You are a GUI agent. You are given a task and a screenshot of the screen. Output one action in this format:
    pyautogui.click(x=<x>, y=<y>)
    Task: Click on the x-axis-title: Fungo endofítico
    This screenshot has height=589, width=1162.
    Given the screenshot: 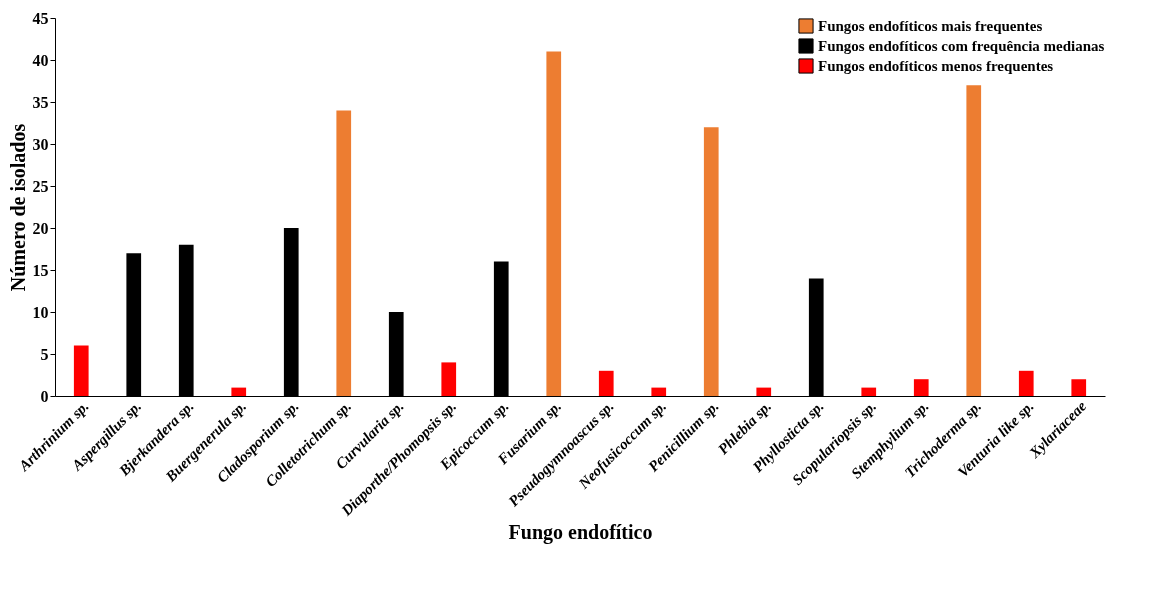 What is the action you would take?
    pyautogui.click(x=580, y=532)
    